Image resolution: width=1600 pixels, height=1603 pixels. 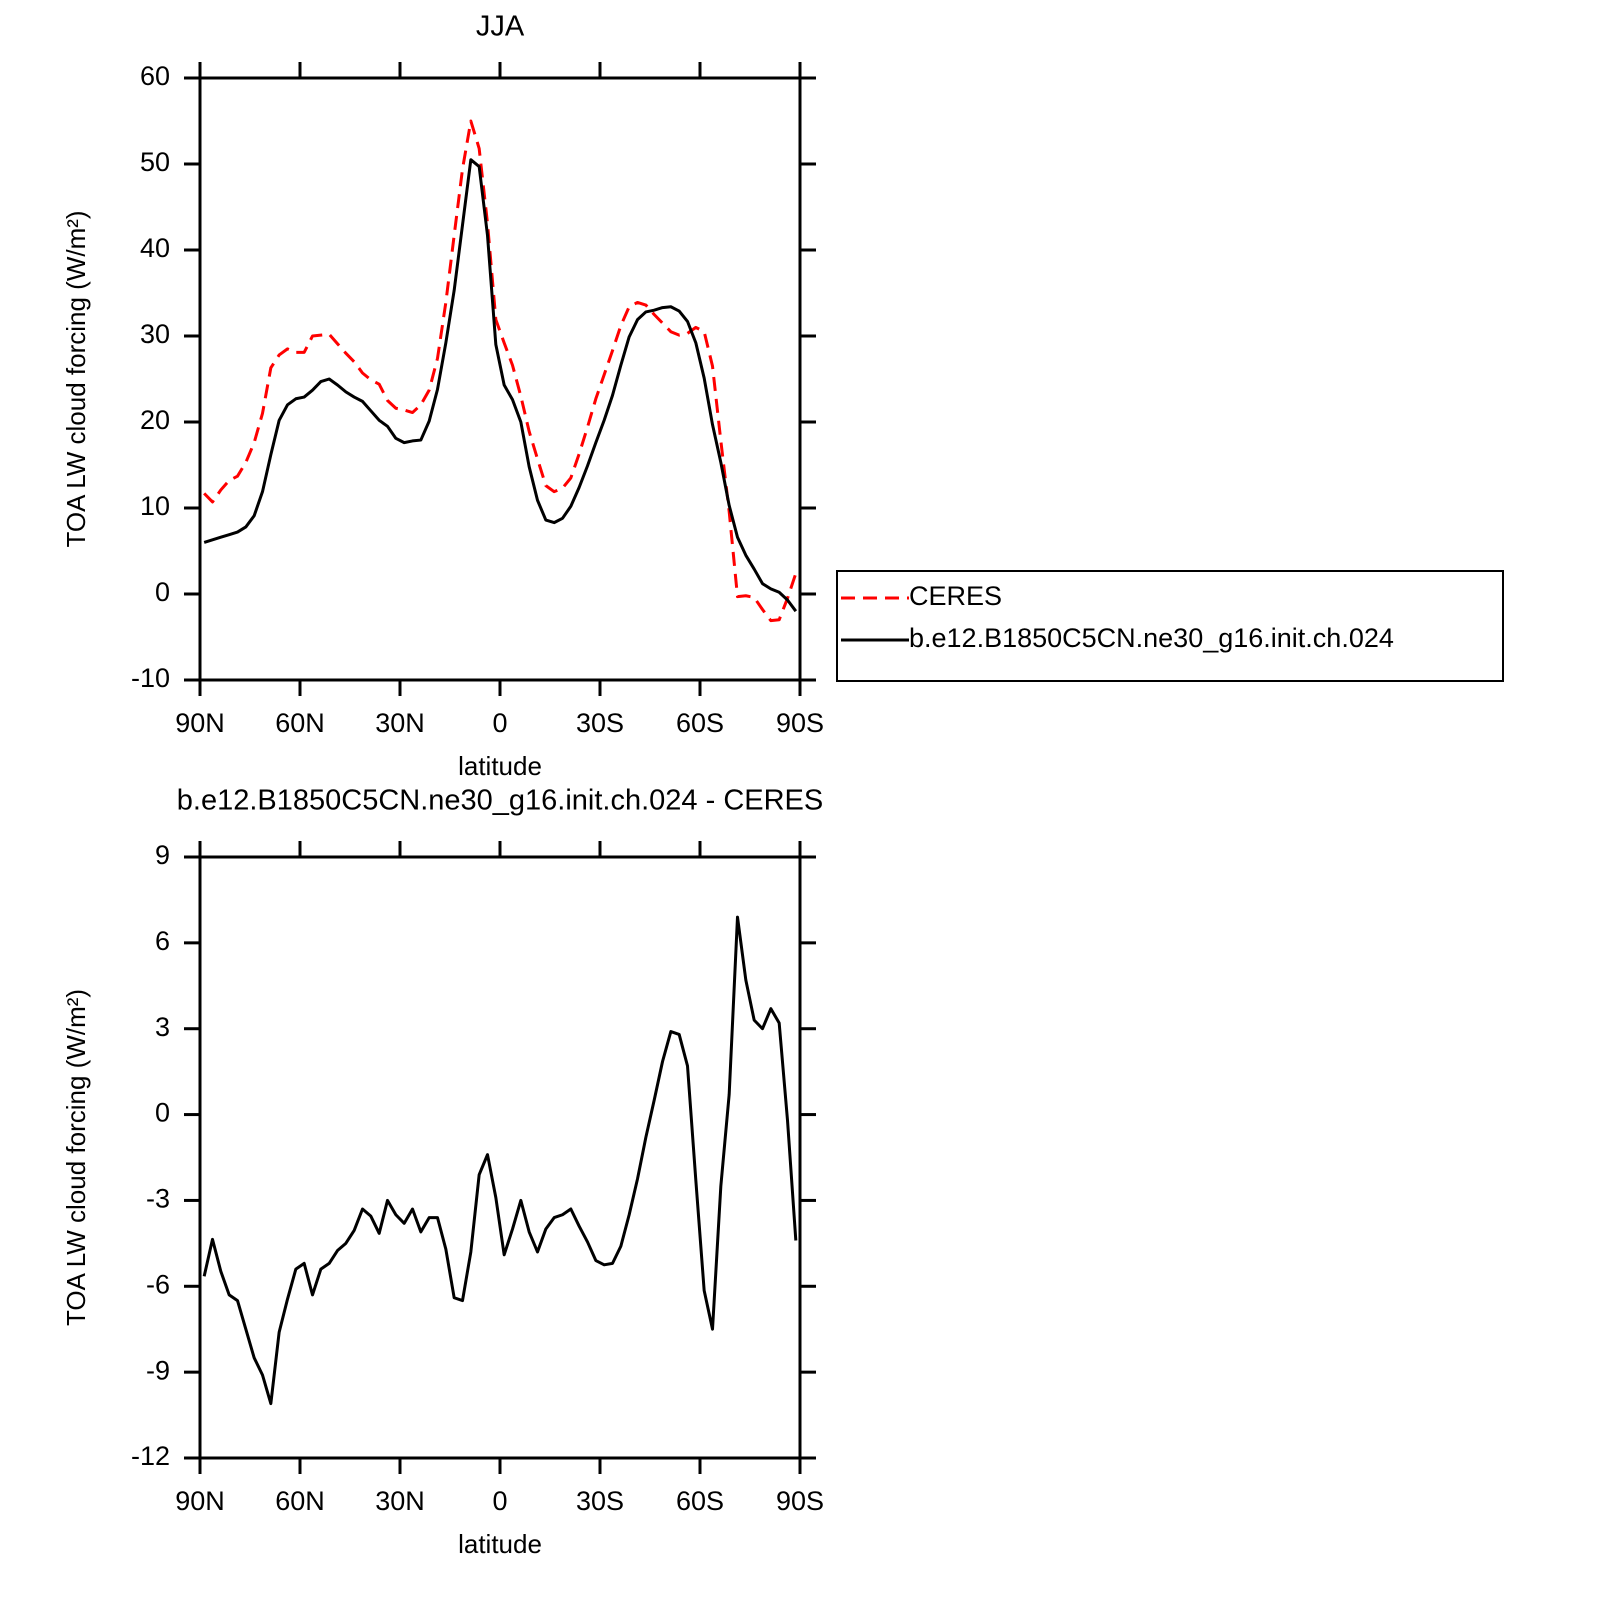 I want to click on y-tick-label: 10, so click(x=155, y=506).